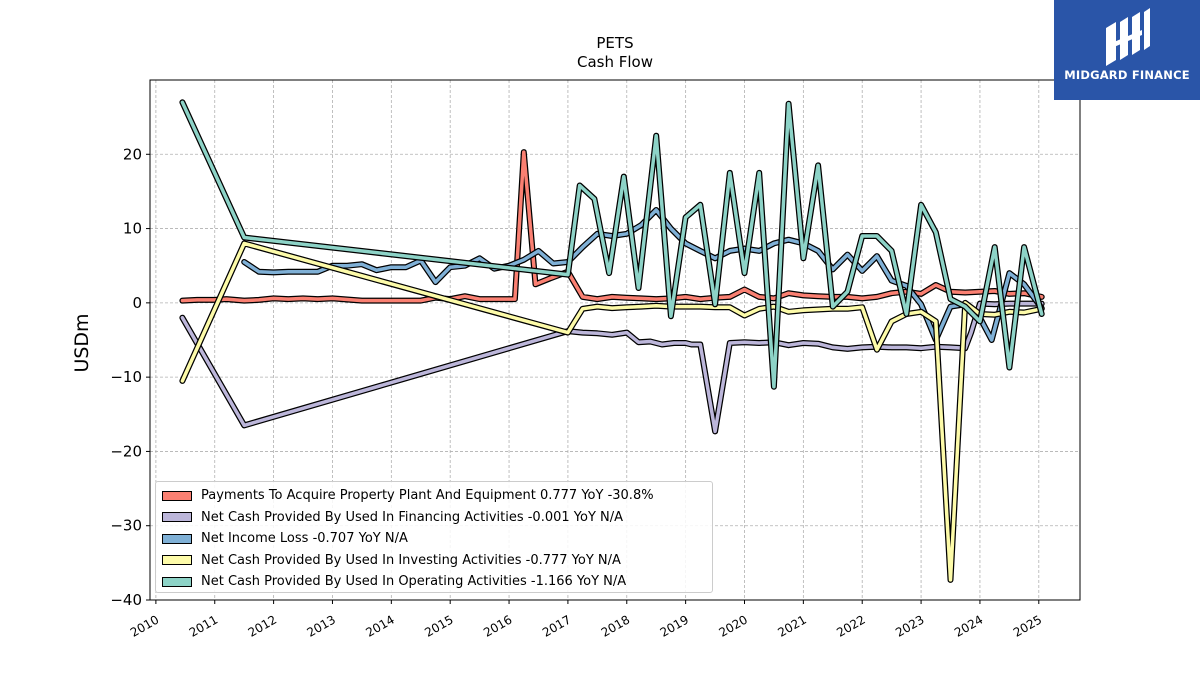  What do you see at coordinates (615, 625) in the screenshot?
I see `x-tick-label: 2018` at bounding box center [615, 625].